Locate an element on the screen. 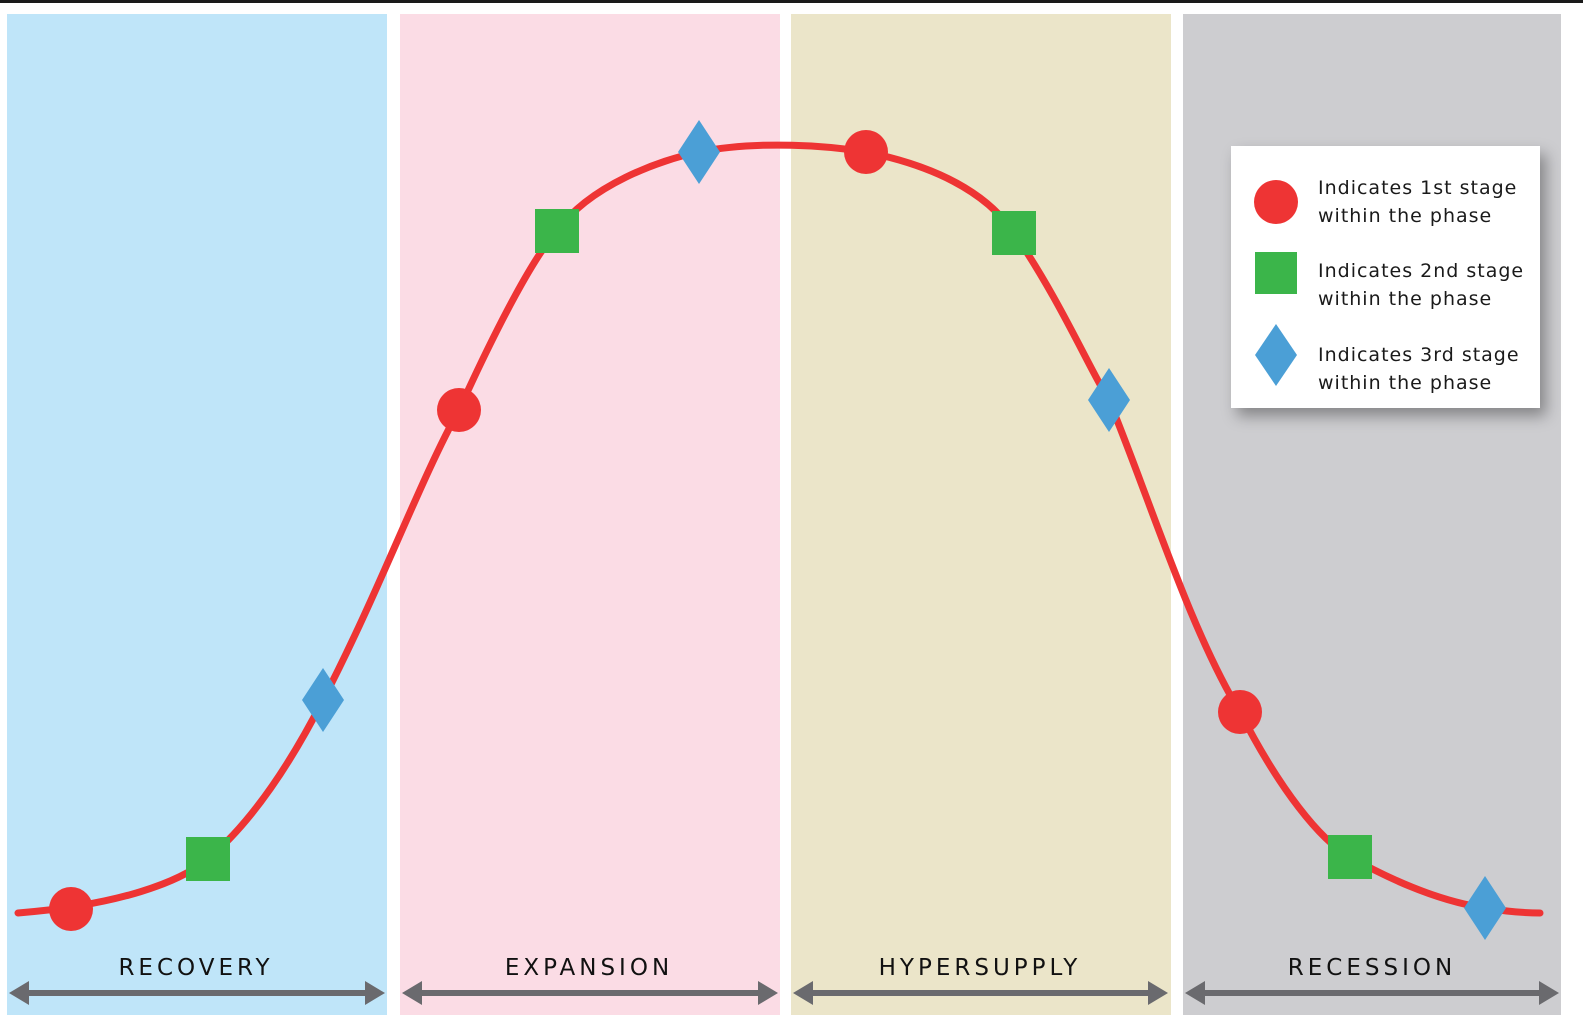 This screenshot has width=1583, height=1035. expansion-stage-3-marker is located at coordinates (699, 152).